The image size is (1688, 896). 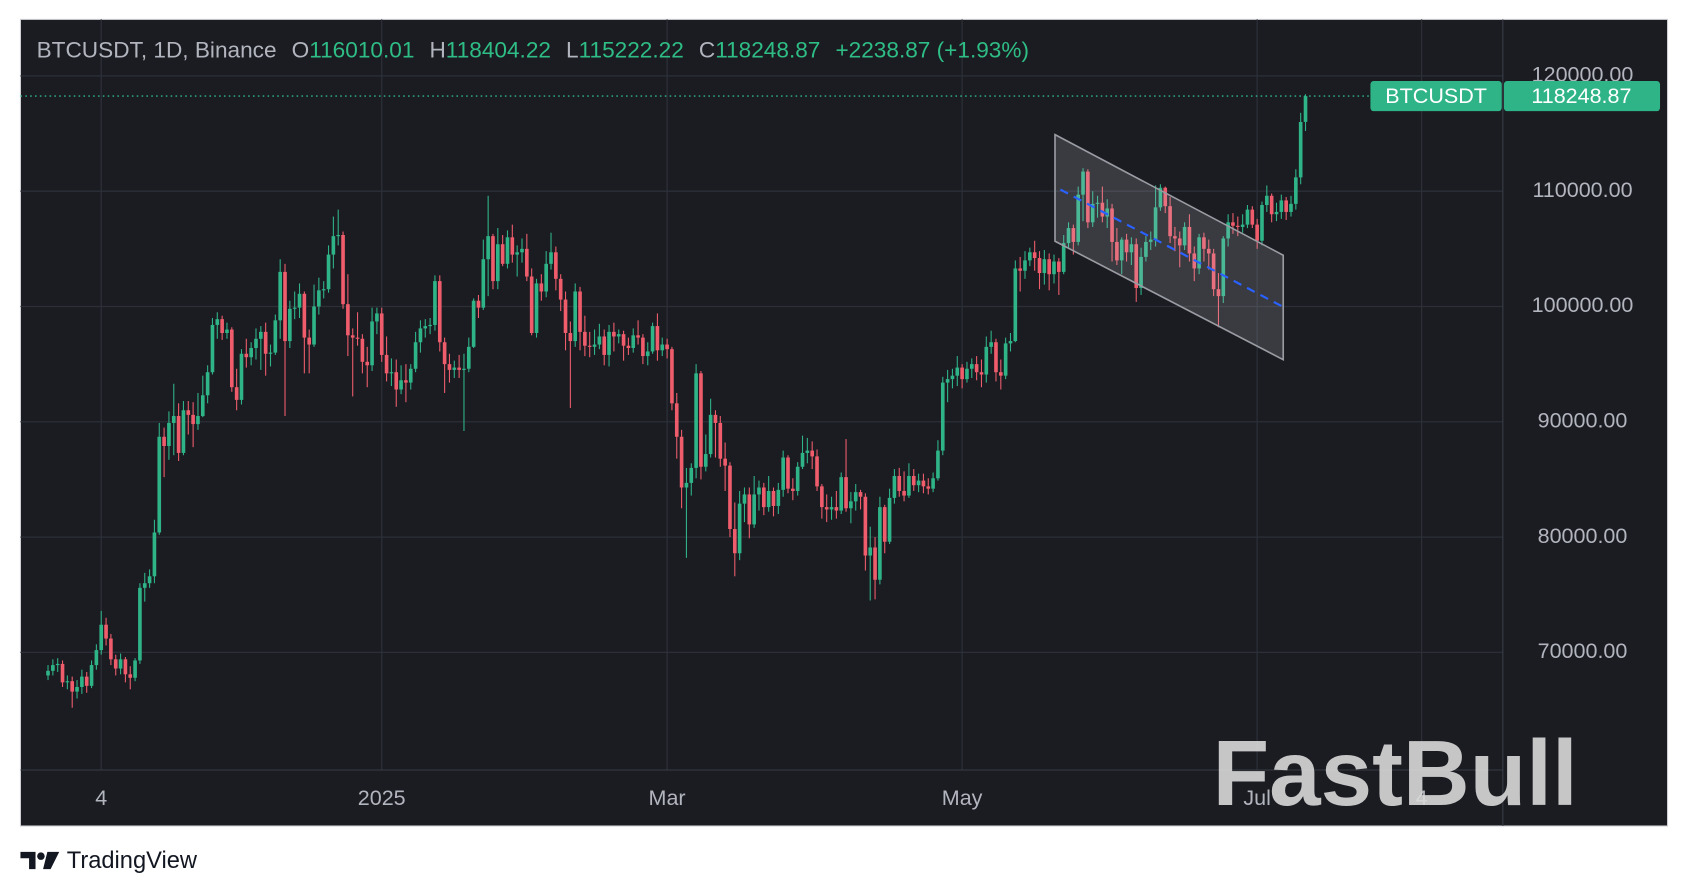 I want to click on y-tick-label: 110000.00, so click(x=1582, y=190).